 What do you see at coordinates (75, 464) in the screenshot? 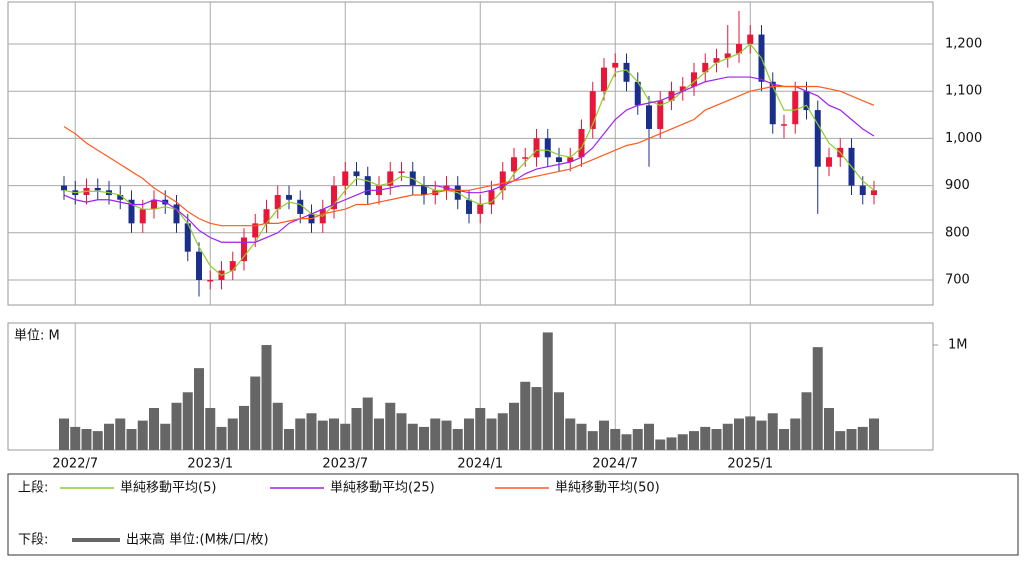
I see `x-tick-label: 2022/7` at bounding box center [75, 464].